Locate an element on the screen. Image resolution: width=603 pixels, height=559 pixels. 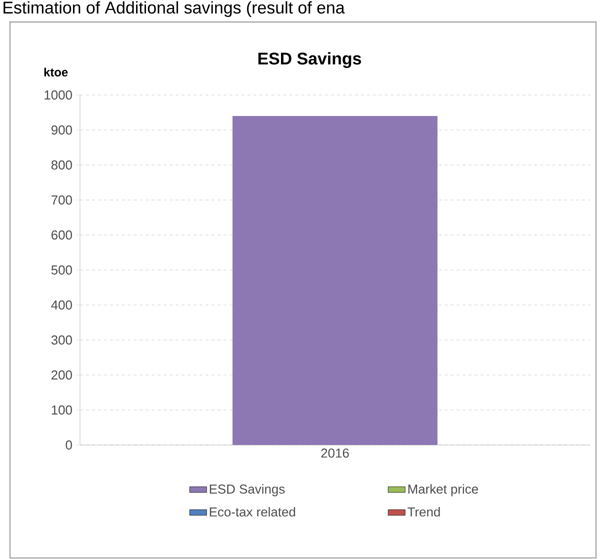
x-tick-label: 2016 is located at coordinates (335, 453).